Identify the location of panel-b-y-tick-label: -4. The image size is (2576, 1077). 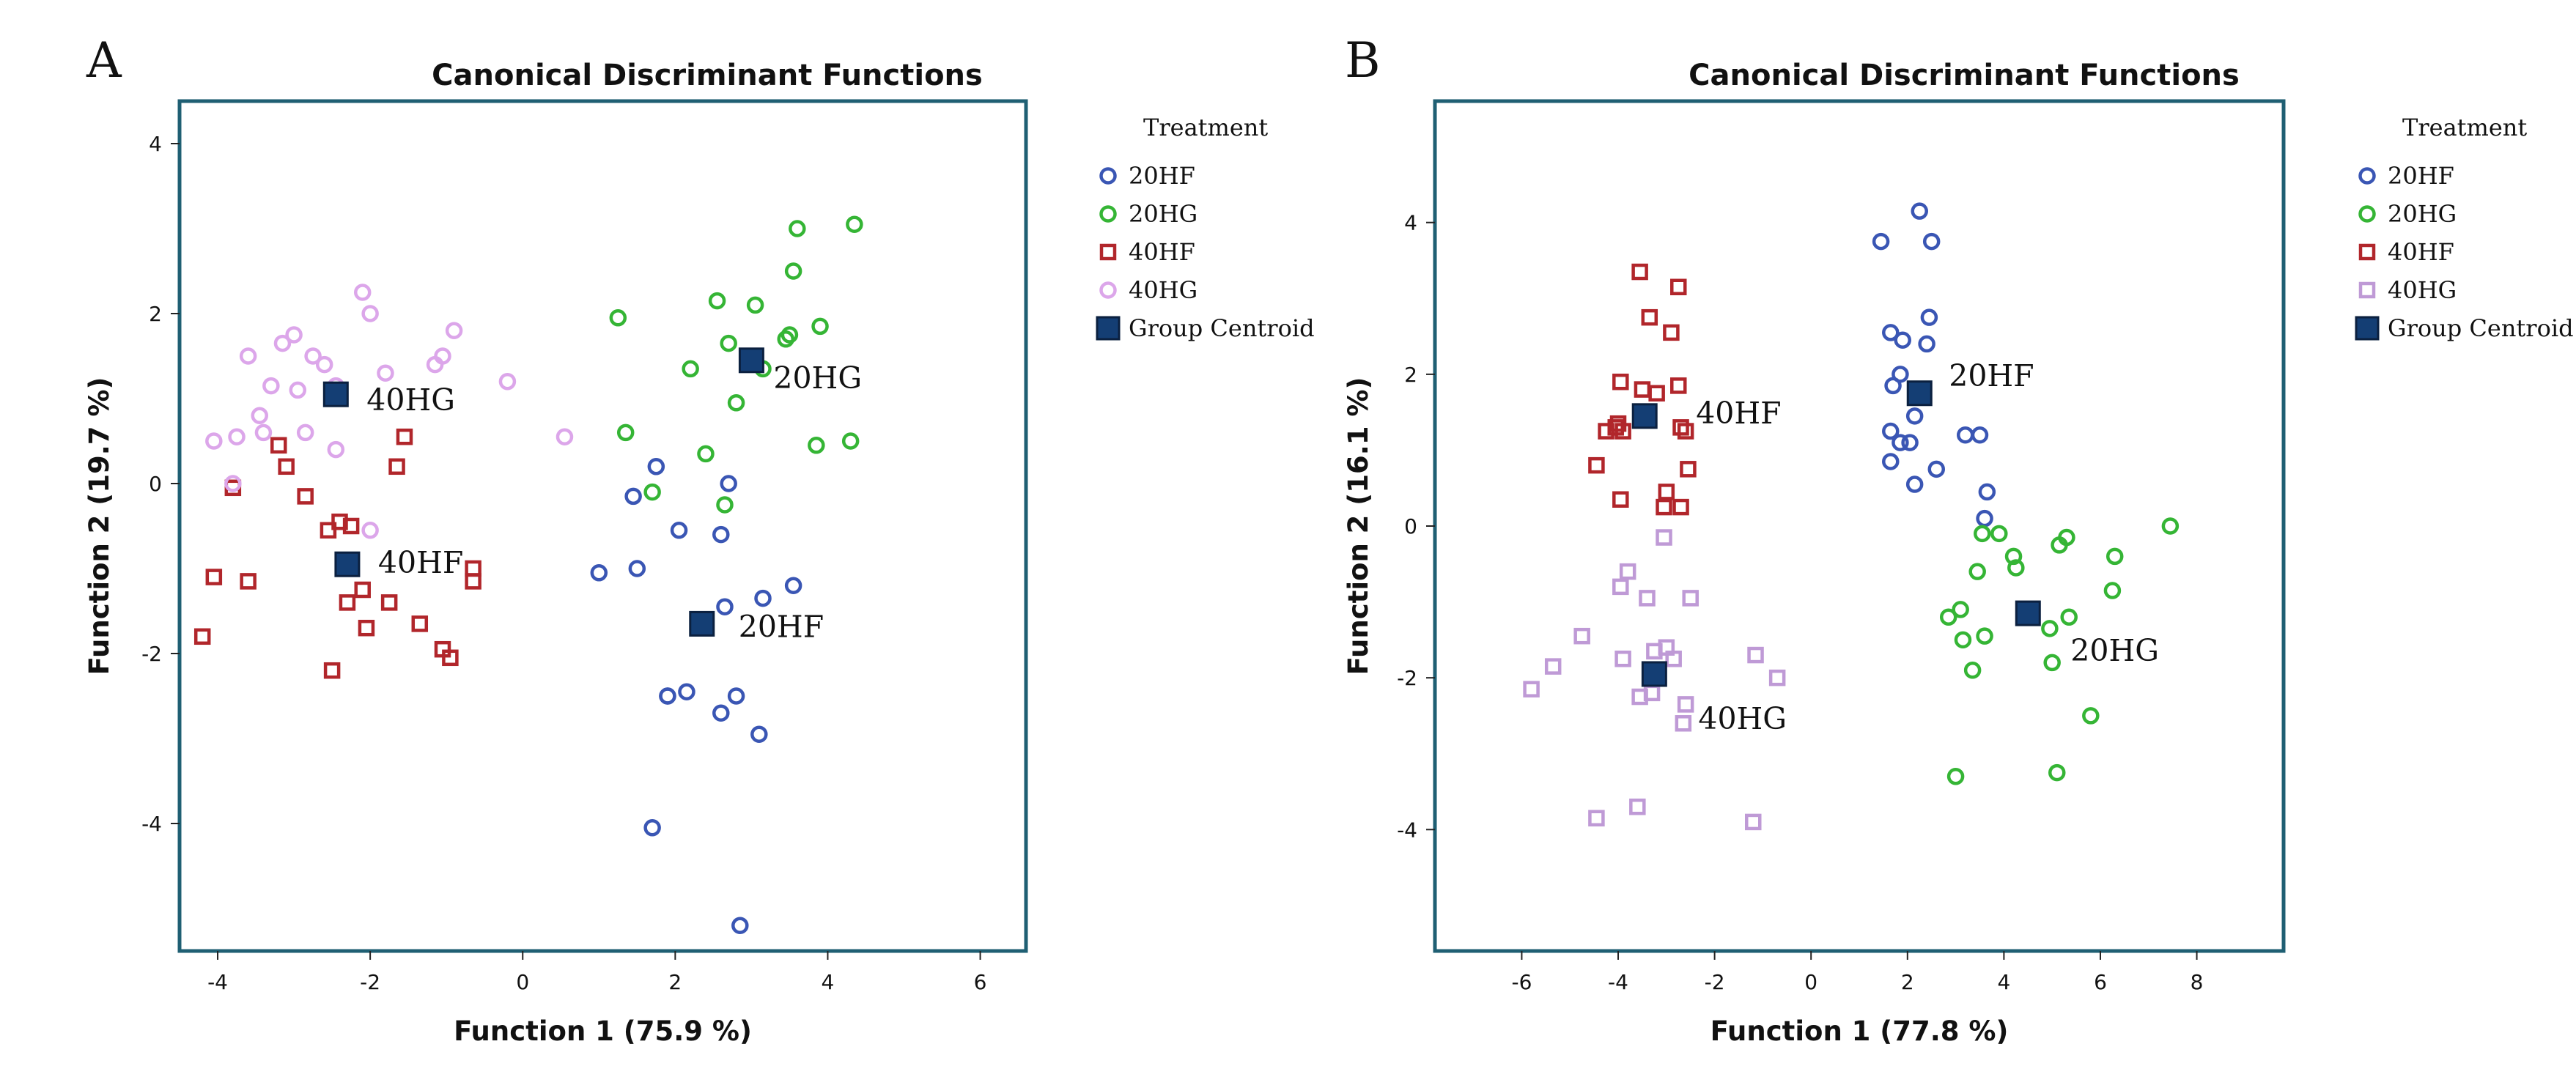
(1407, 830).